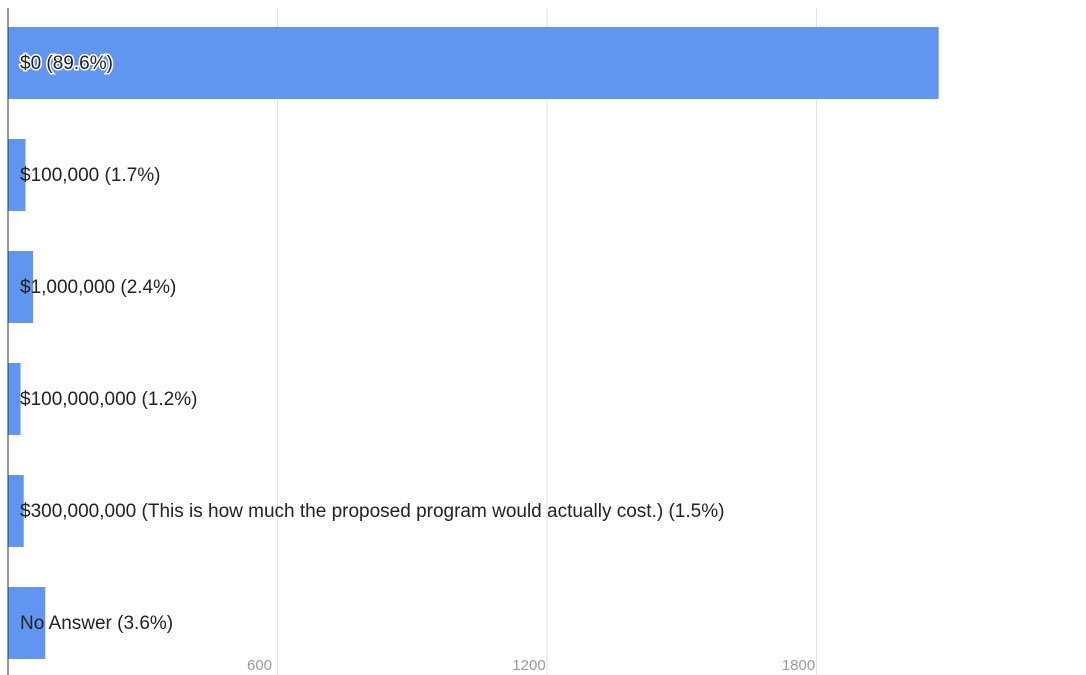 This screenshot has width=1086, height=675. I want to click on bar-label-3: $100,000,000 (1.2%), so click(108, 399).